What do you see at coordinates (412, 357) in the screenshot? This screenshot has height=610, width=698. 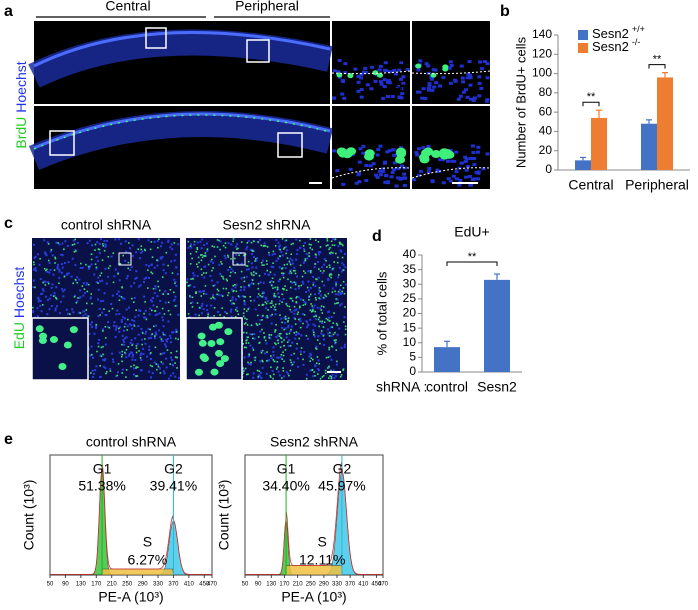 I see `y-tick-label: 5` at bounding box center [412, 357].